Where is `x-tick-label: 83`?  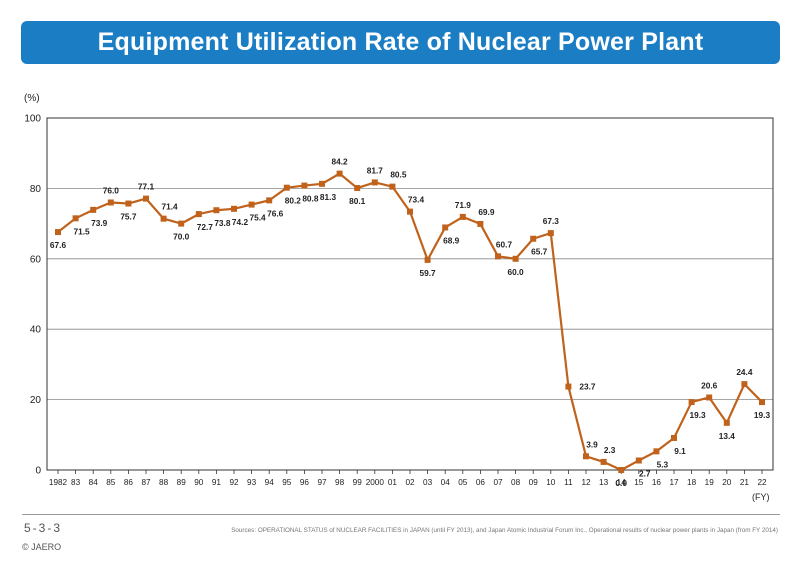
x-tick-label: 83 is located at coordinates (76, 482).